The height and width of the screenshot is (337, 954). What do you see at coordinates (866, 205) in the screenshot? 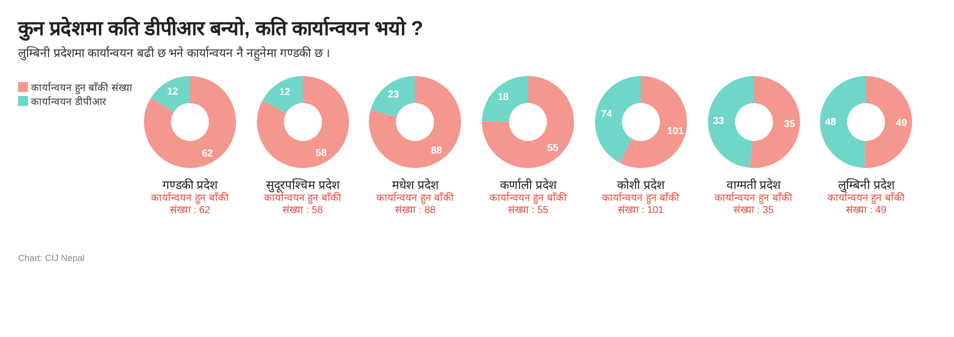
I see `text: कार्यान्वयन हुन बाँकी संख्या : 49` at bounding box center [866, 205].